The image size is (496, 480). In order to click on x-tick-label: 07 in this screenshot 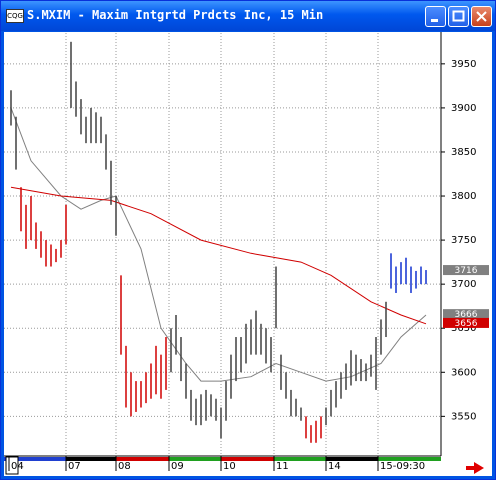, I will do `click(74, 466)`.